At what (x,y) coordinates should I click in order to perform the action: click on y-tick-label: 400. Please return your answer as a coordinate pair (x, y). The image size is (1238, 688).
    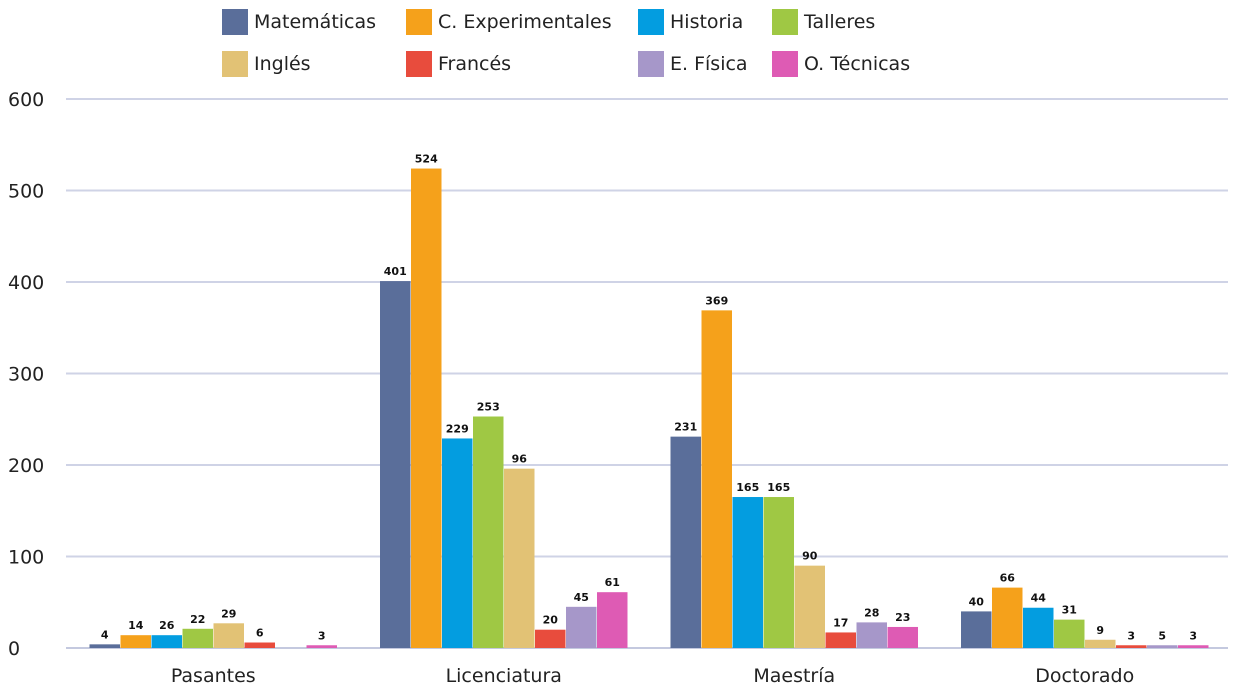
    Looking at the image, I should click on (26, 283).